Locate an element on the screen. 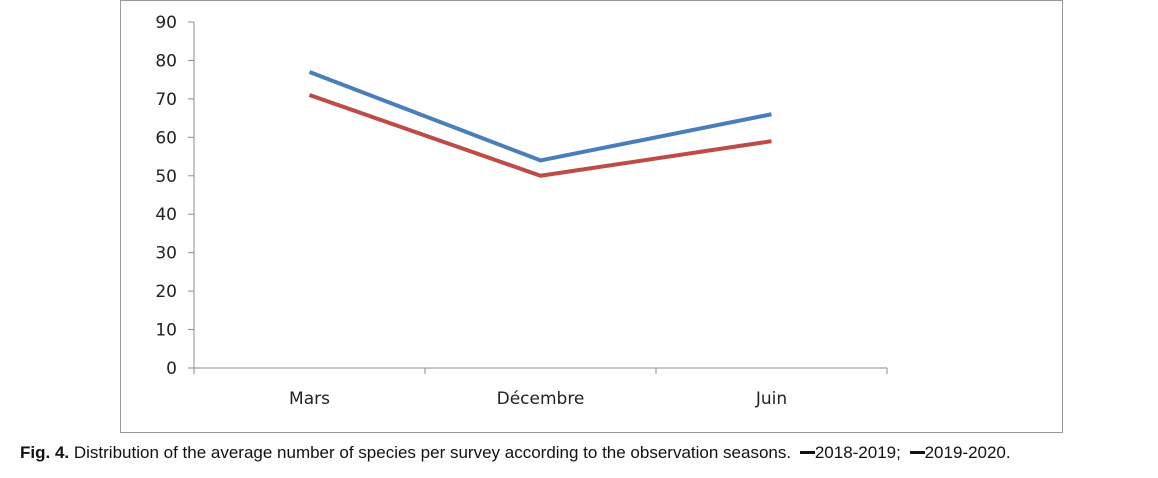 The image size is (1158, 478). y-tick-label: 30 is located at coordinates (166, 254).